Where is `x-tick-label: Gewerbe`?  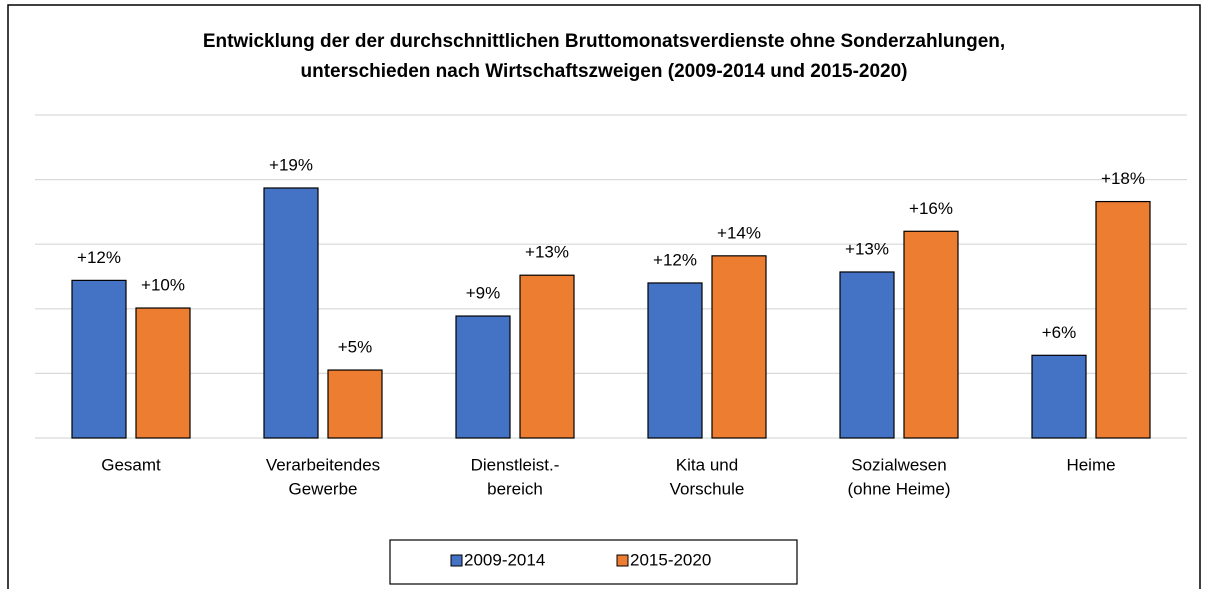 x-tick-label: Gewerbe is located at coordinates (323, 488).